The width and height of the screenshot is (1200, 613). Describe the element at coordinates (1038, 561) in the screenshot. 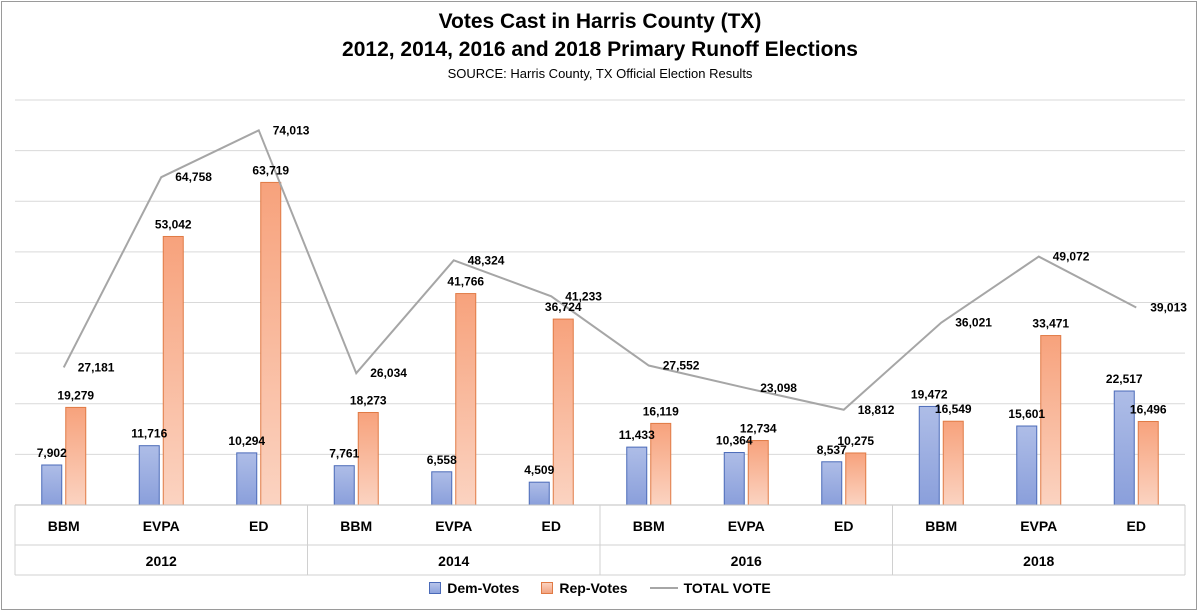

I see `x-group-label: 2018` at that location.